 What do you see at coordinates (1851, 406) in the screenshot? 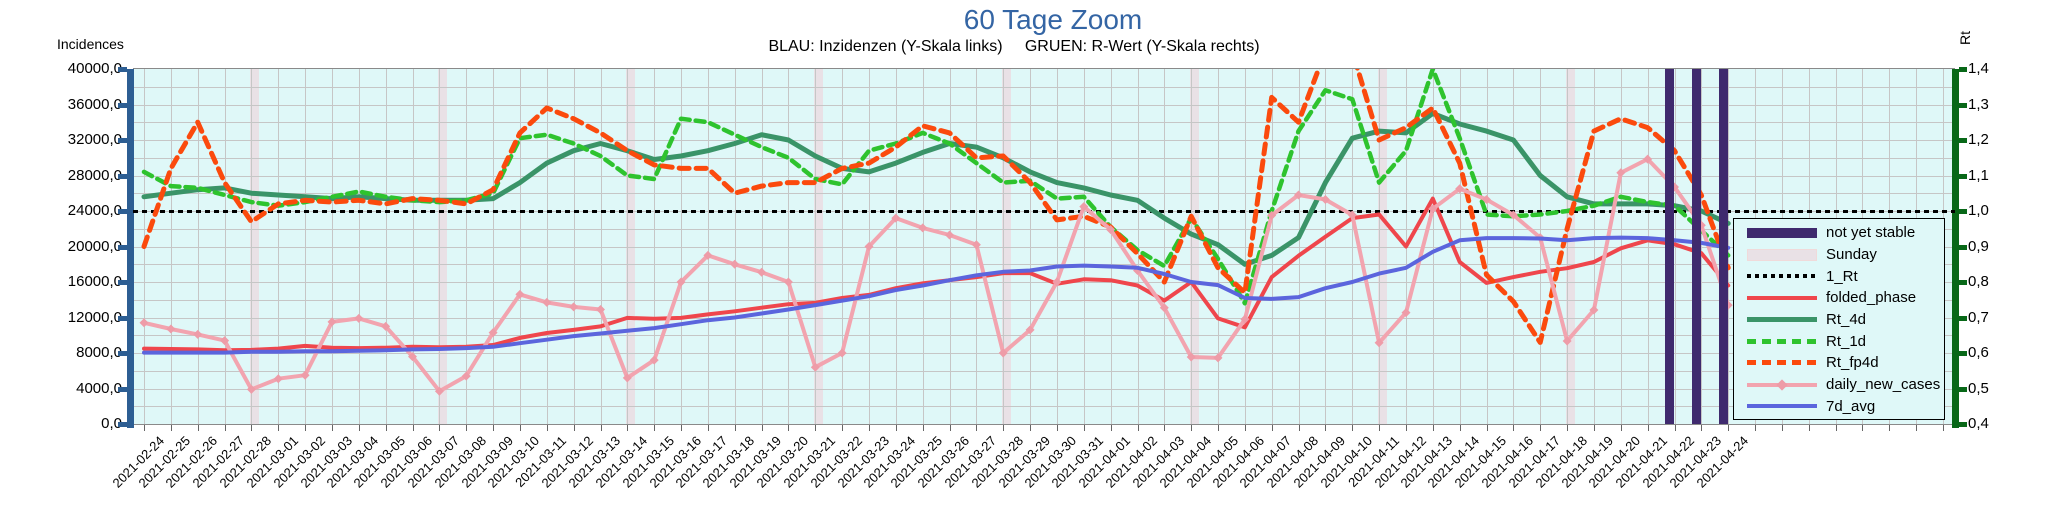
I see `legend-item-label: 7d_avg` at bounding box center [1851, 406].